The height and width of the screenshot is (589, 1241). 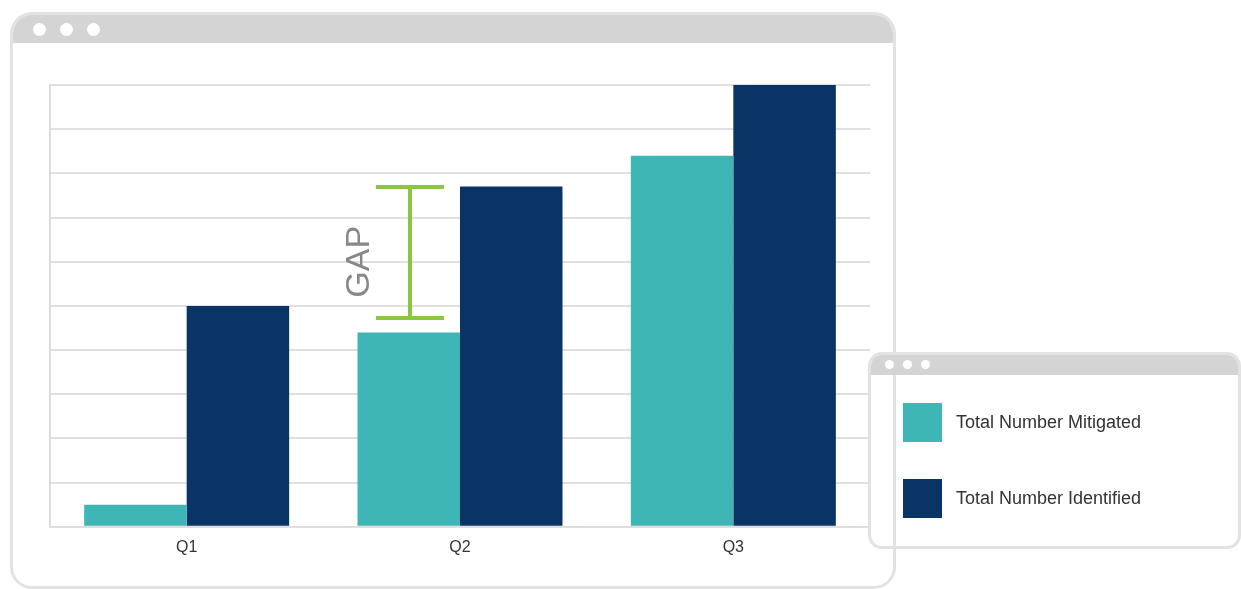 What do you see at coordinates (1049, 498) in the screenshot?
I see `legend-label: Total Number Identified` at bounding box center [1049, 498].